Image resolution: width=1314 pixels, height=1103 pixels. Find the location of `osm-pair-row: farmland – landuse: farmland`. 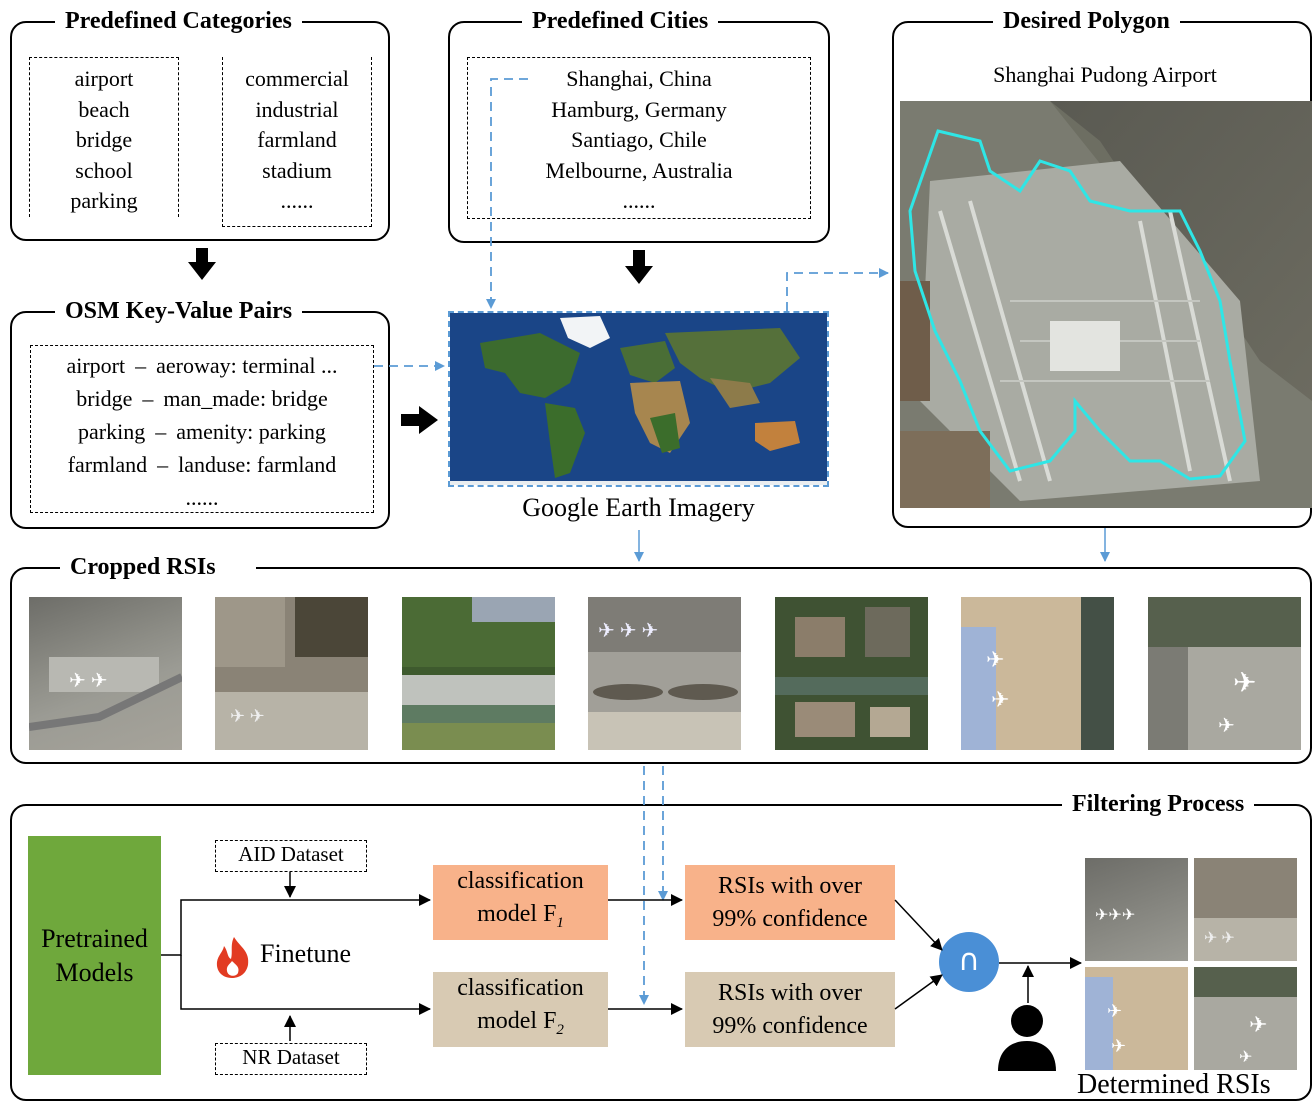

osm-pair-row: farmland – landuse: farmland is located at coordinates (202, 464).